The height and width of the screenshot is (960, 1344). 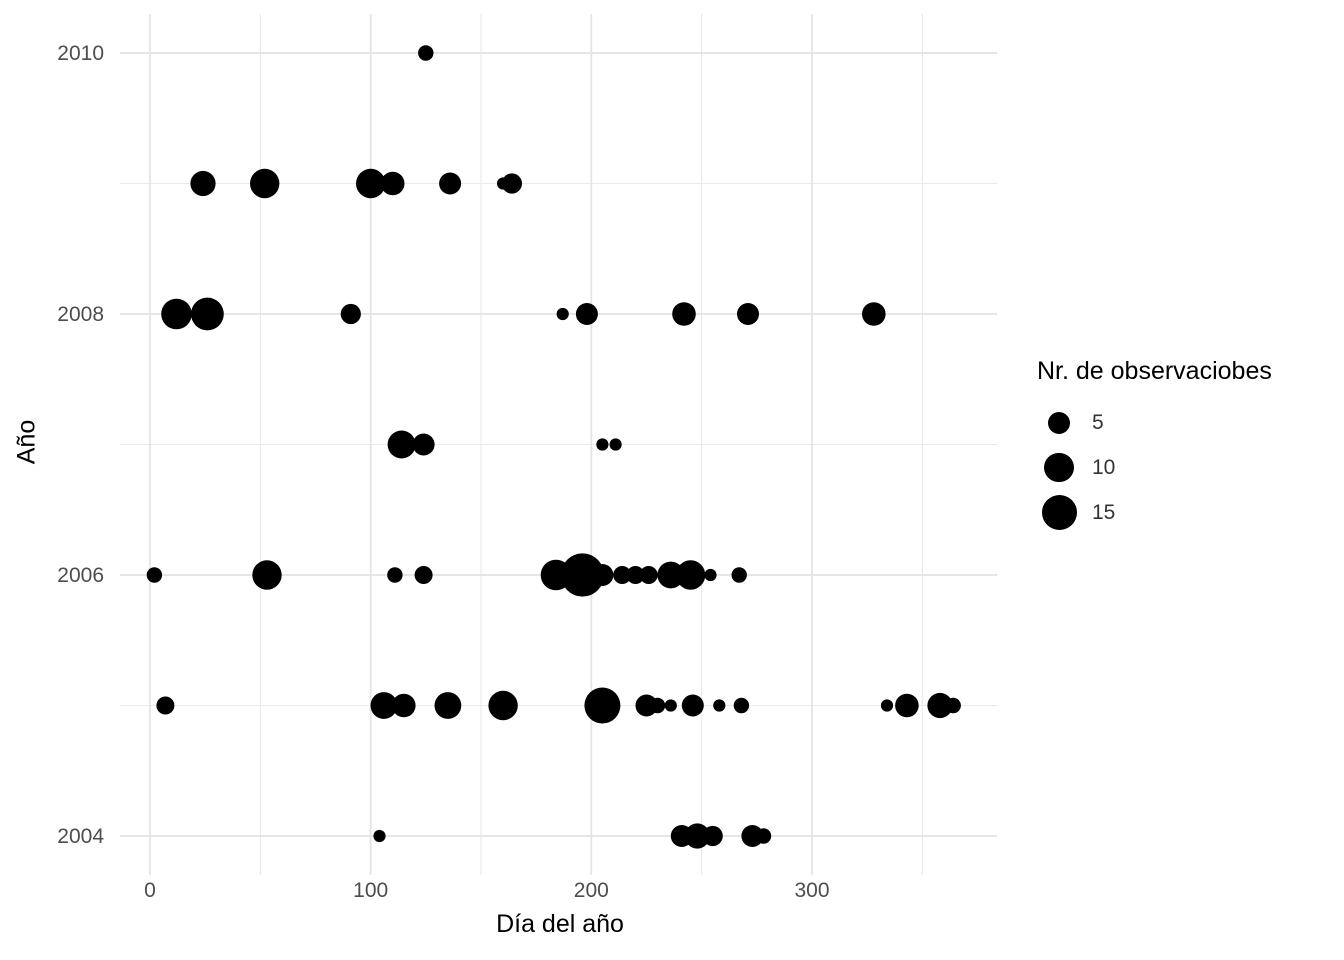 I want to click on y-tick-label: 2004, so click(x=80, y=836).